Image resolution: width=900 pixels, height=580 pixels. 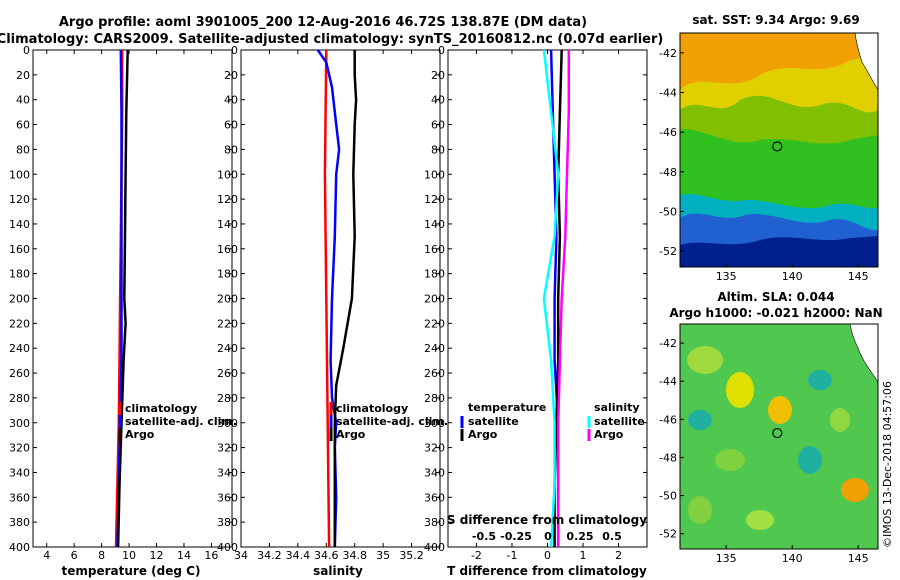 What do you see at coordinates (157, 555) in the screenshot?
I see `x-tick-label: 12` at bounding box center [157, 555].